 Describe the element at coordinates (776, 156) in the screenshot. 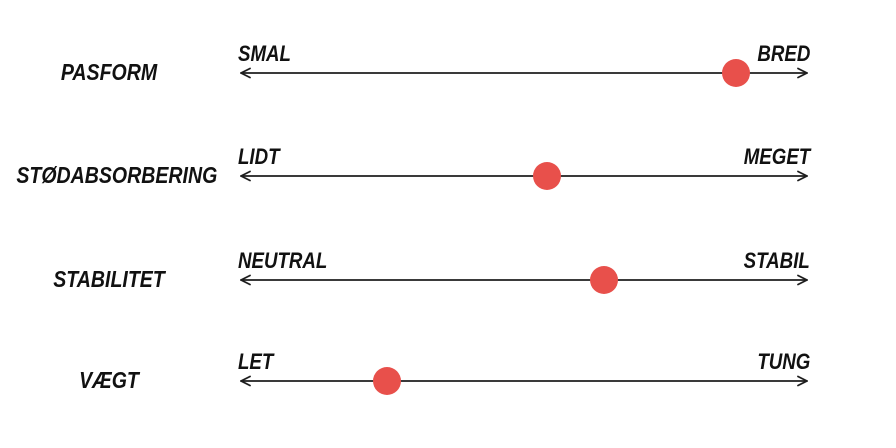

I see `scale-right-label: MEGET` at that location.